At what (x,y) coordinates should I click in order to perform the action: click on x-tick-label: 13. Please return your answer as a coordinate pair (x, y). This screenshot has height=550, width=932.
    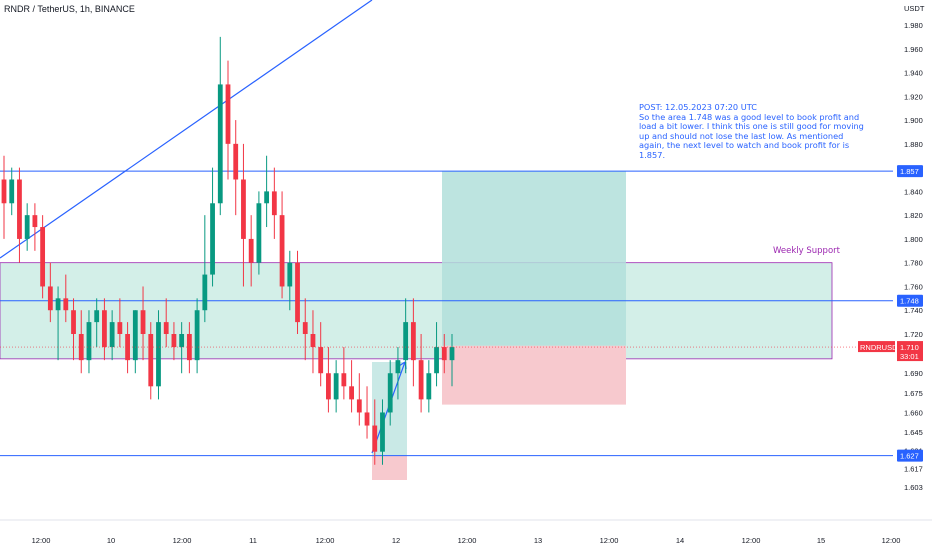
    Looking at the image, I should click on (538, 540).